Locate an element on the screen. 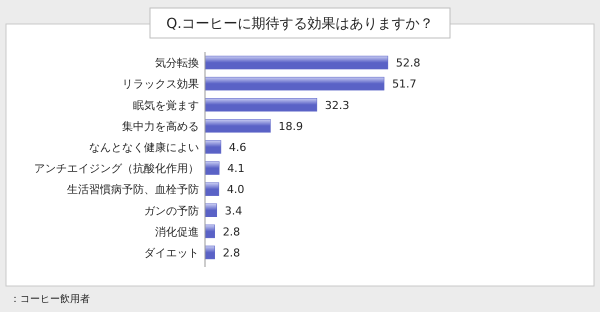 Image resolution: width=600 pixels, height=312 pixels. data-label: 4.6 is located at coordinates (237, 147).